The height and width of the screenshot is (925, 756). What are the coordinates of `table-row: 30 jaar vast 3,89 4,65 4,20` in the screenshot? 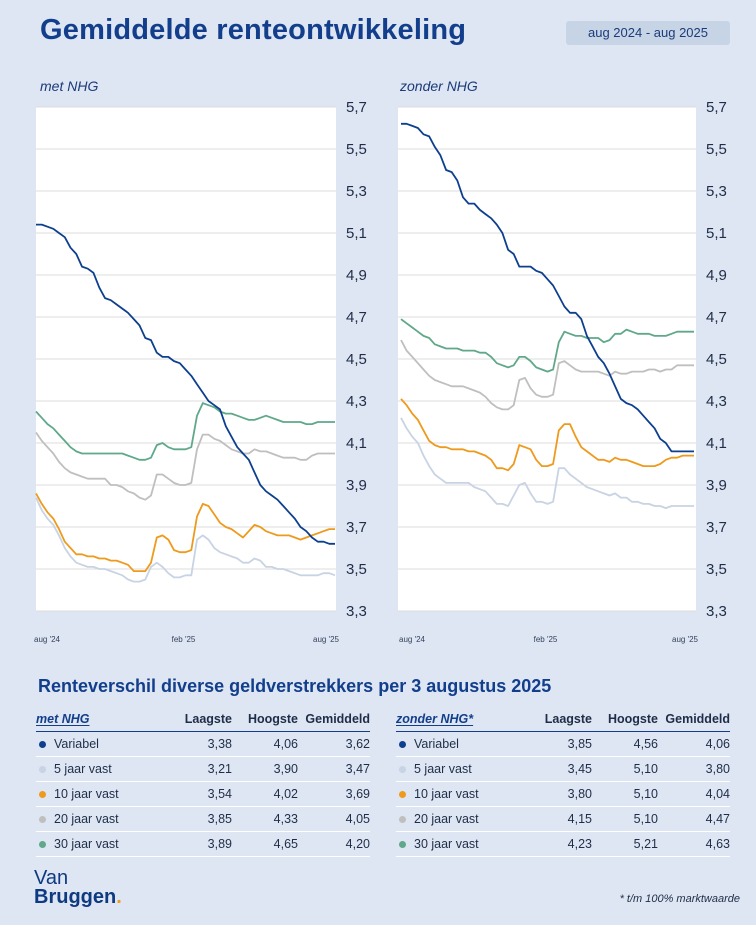 It's located at (203, 844).